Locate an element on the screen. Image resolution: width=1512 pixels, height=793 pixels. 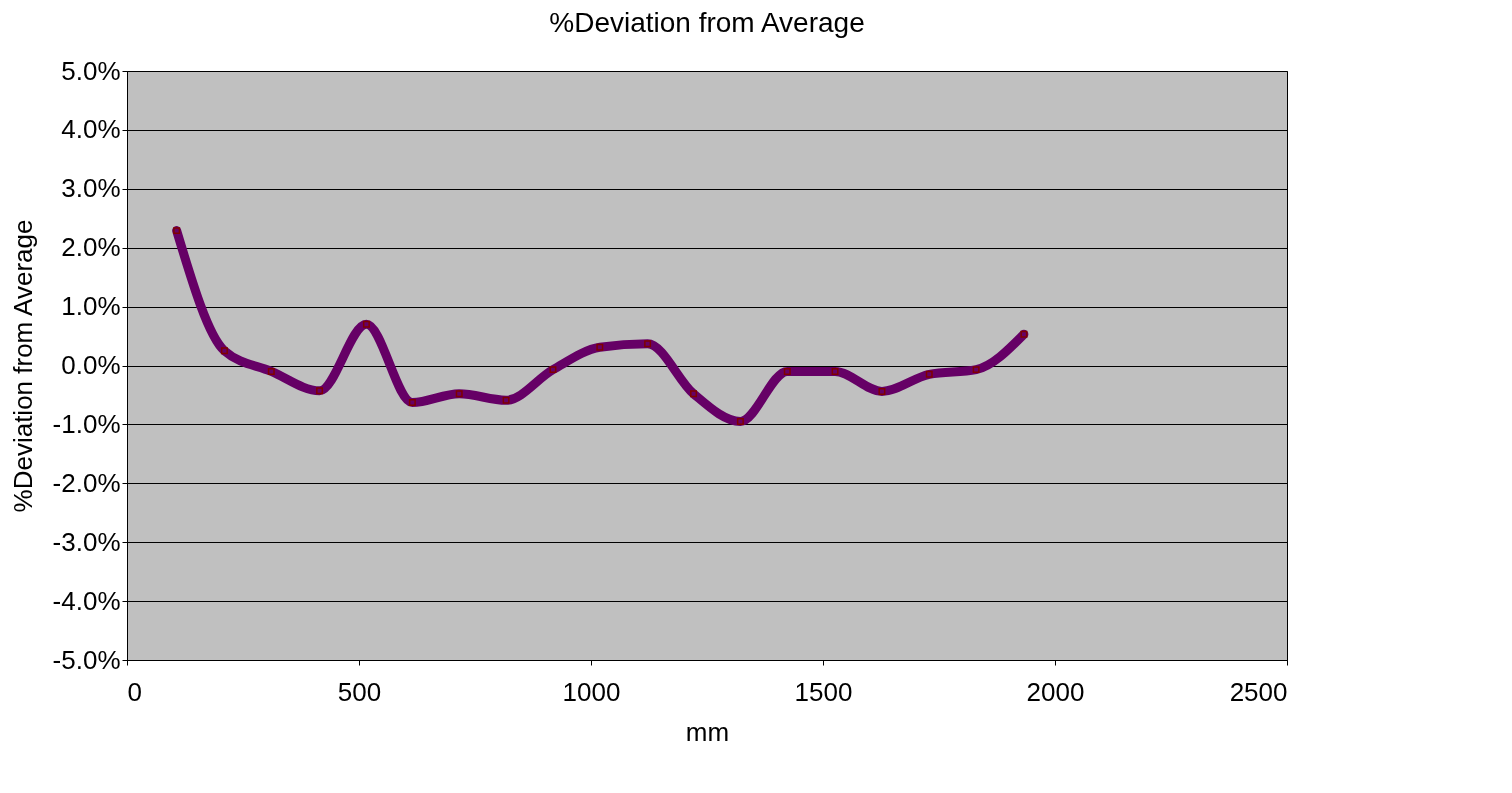
x-tick-label: 500 is located at coordinates (359, 691).